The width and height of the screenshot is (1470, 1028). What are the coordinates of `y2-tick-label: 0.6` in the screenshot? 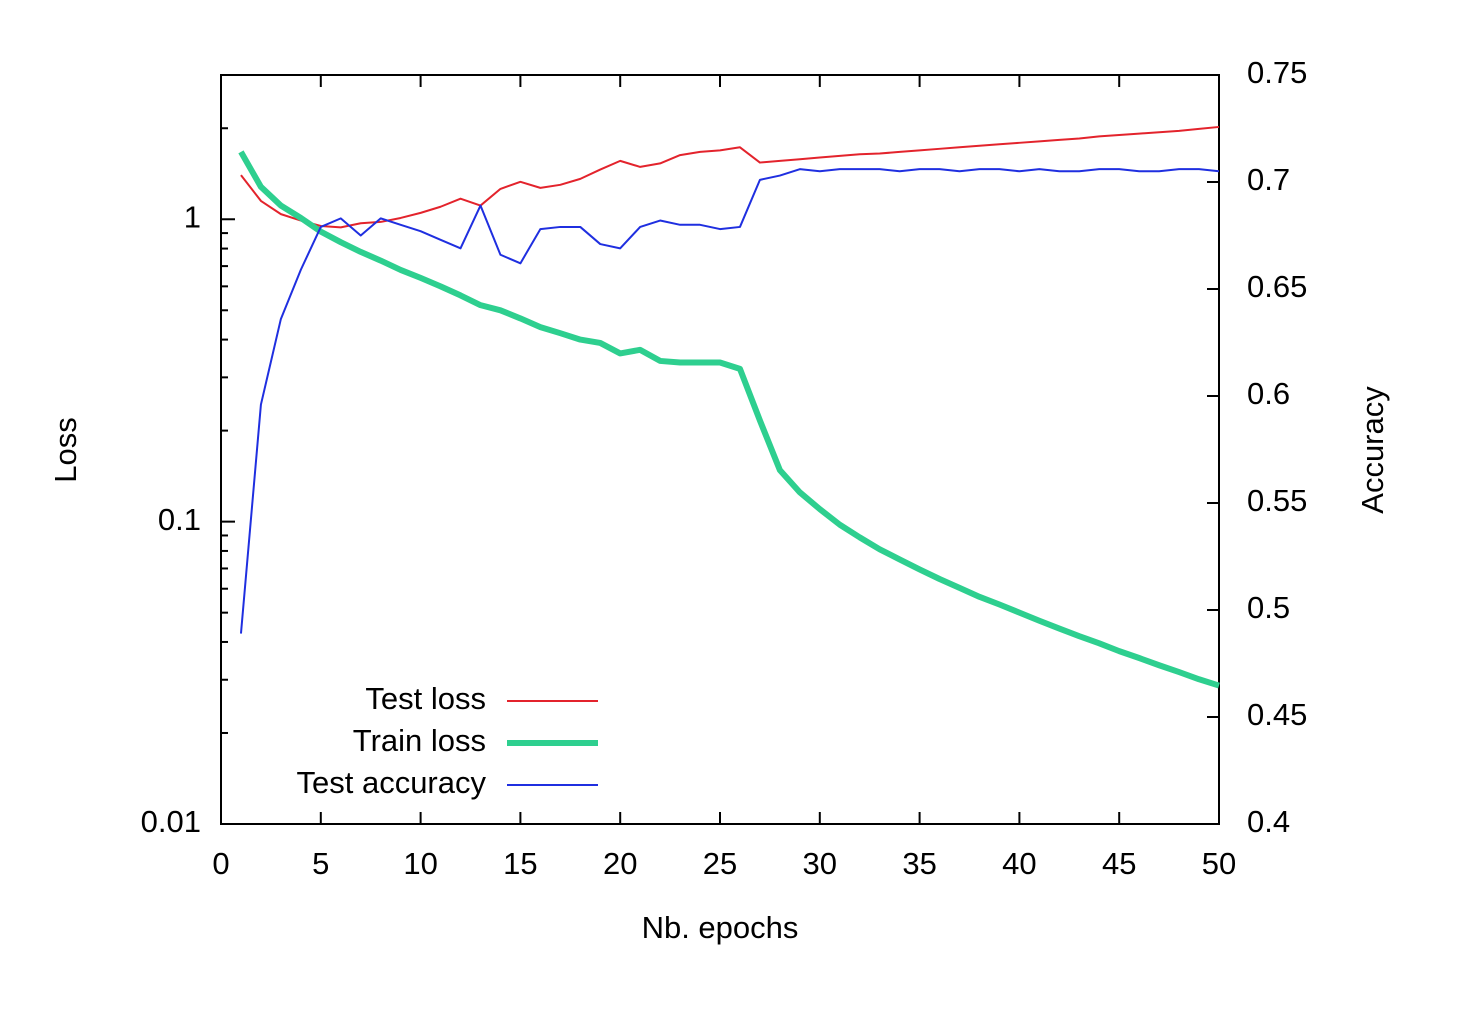 It's located at (1268, 393).